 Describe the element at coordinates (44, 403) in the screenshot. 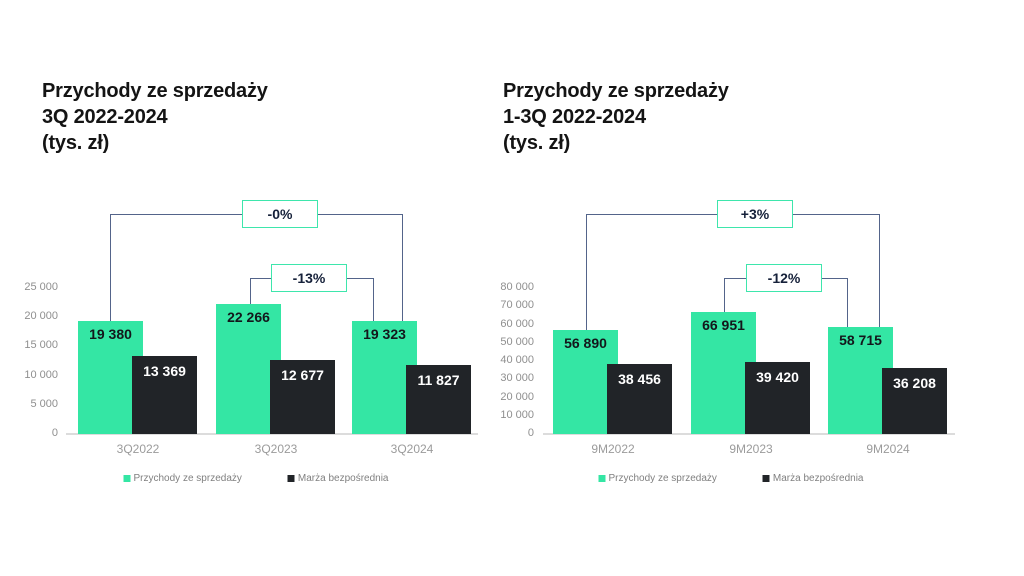

I see `y-tick-label: 5 000` at that location.